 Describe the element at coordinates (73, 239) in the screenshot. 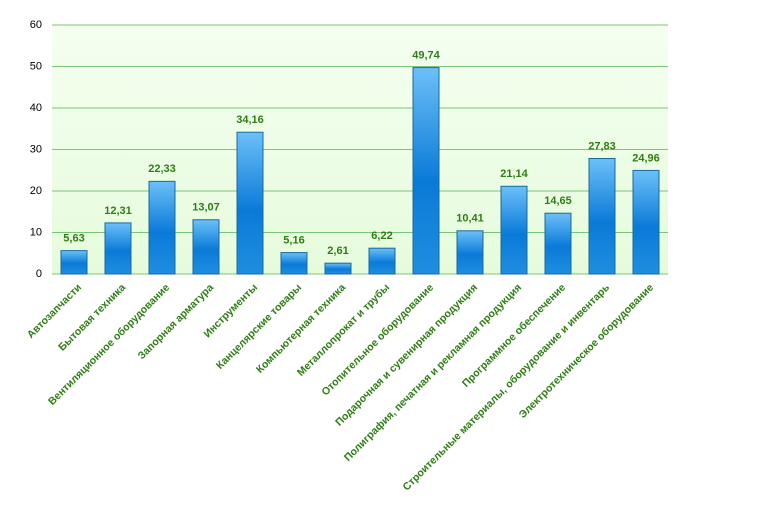

I see `value-label: 5,63` at that location.